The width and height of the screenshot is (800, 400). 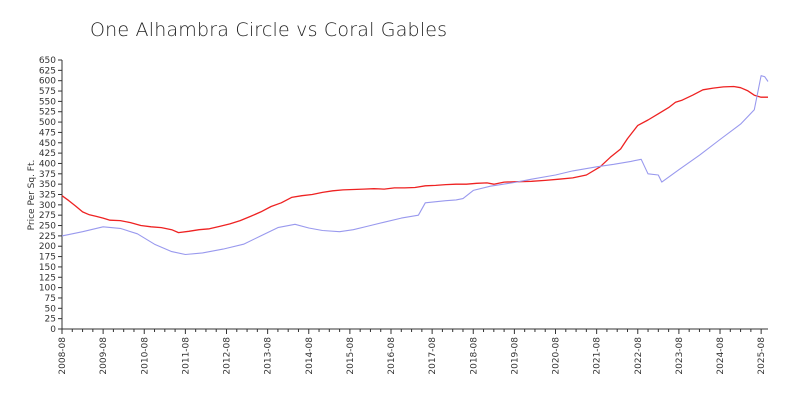 I want to click on x-tick-label: 2015-08, so click(x=351, y=356).